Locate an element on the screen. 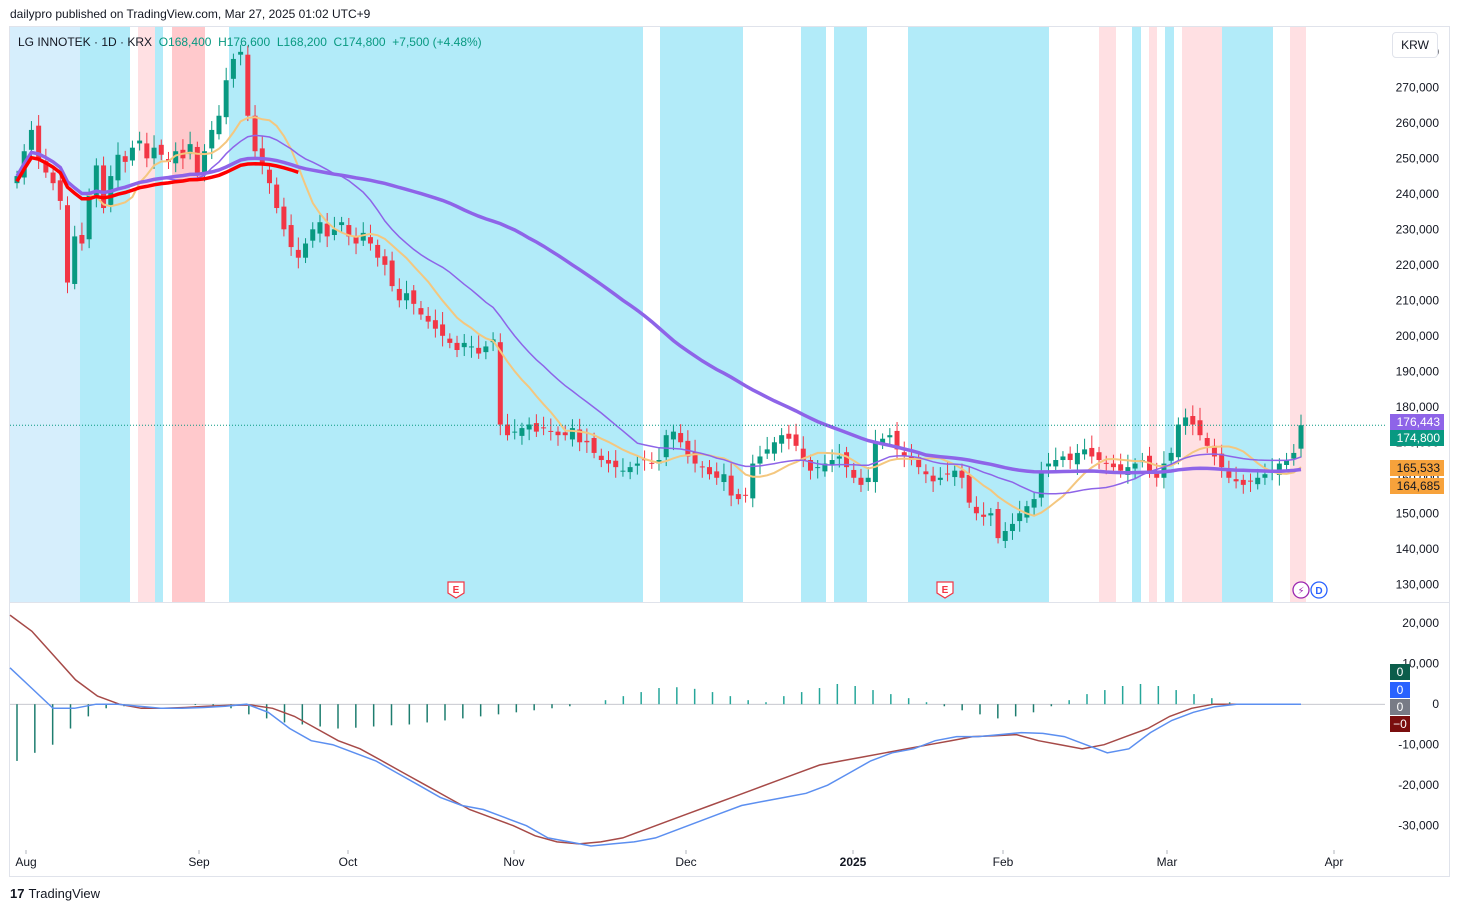 Image resolution: width=1460 pixels, height=912 pixels. price-tick-label: 220,000 is located at coordinates (1418, 265).